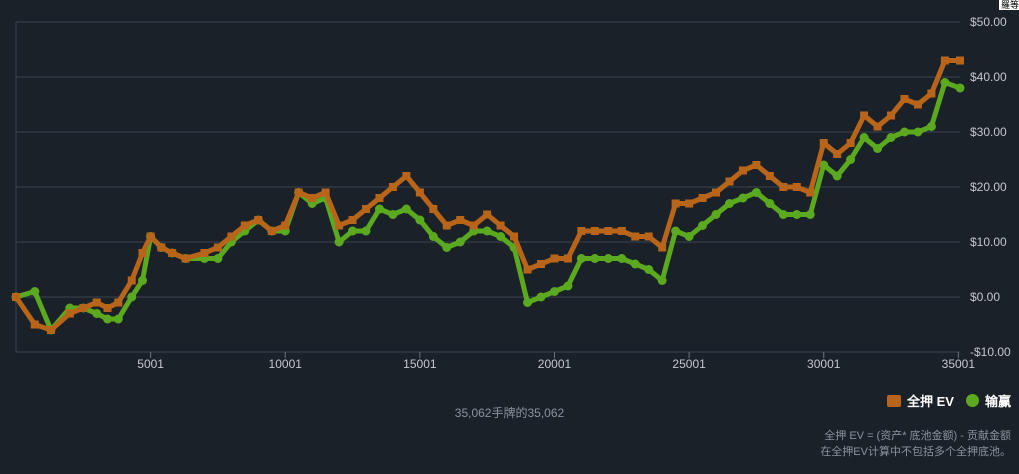 The width and height of the screenshot is (1019, 474). I want to click on legend: 全押 EV 输赢, so click(949, 400).